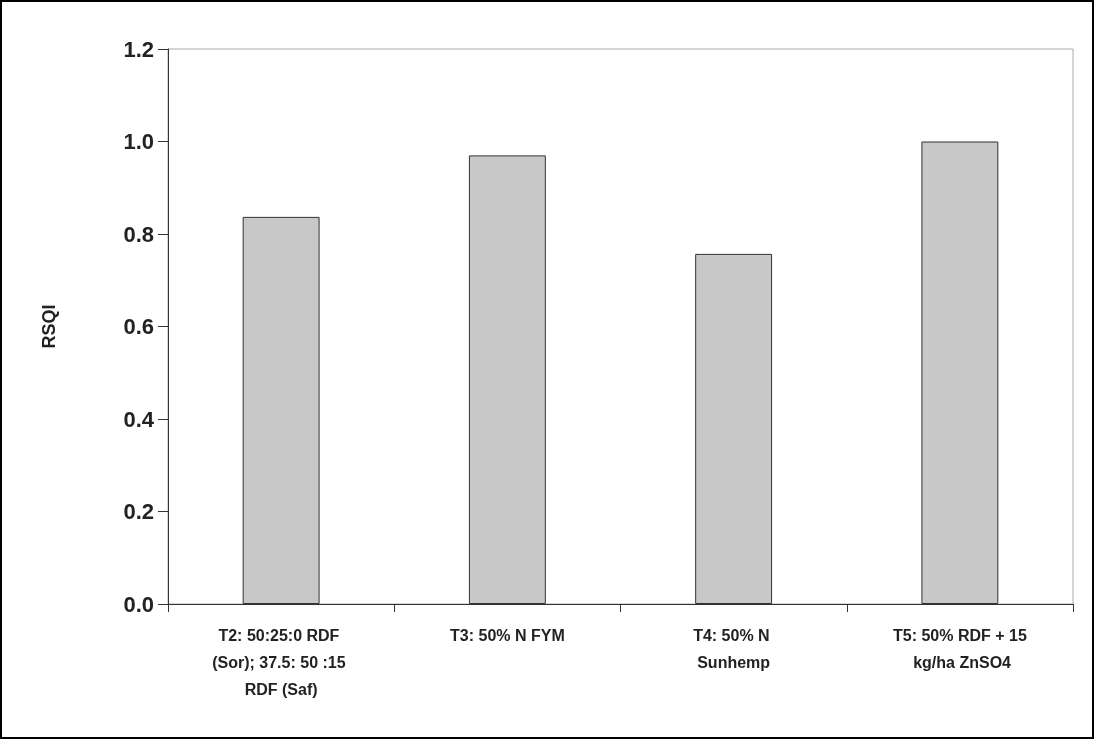 Image resolution: width=1094 pixels, height=739 pixels. I want to click on y-tick-label: 0.8, so click(138, 234).